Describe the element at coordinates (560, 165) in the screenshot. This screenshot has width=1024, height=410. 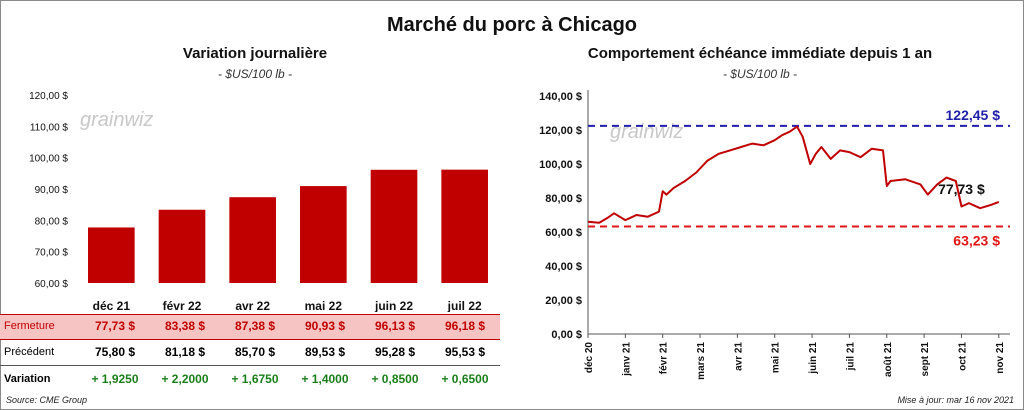
I see `line-y-tick: 100,00 $` at that location.